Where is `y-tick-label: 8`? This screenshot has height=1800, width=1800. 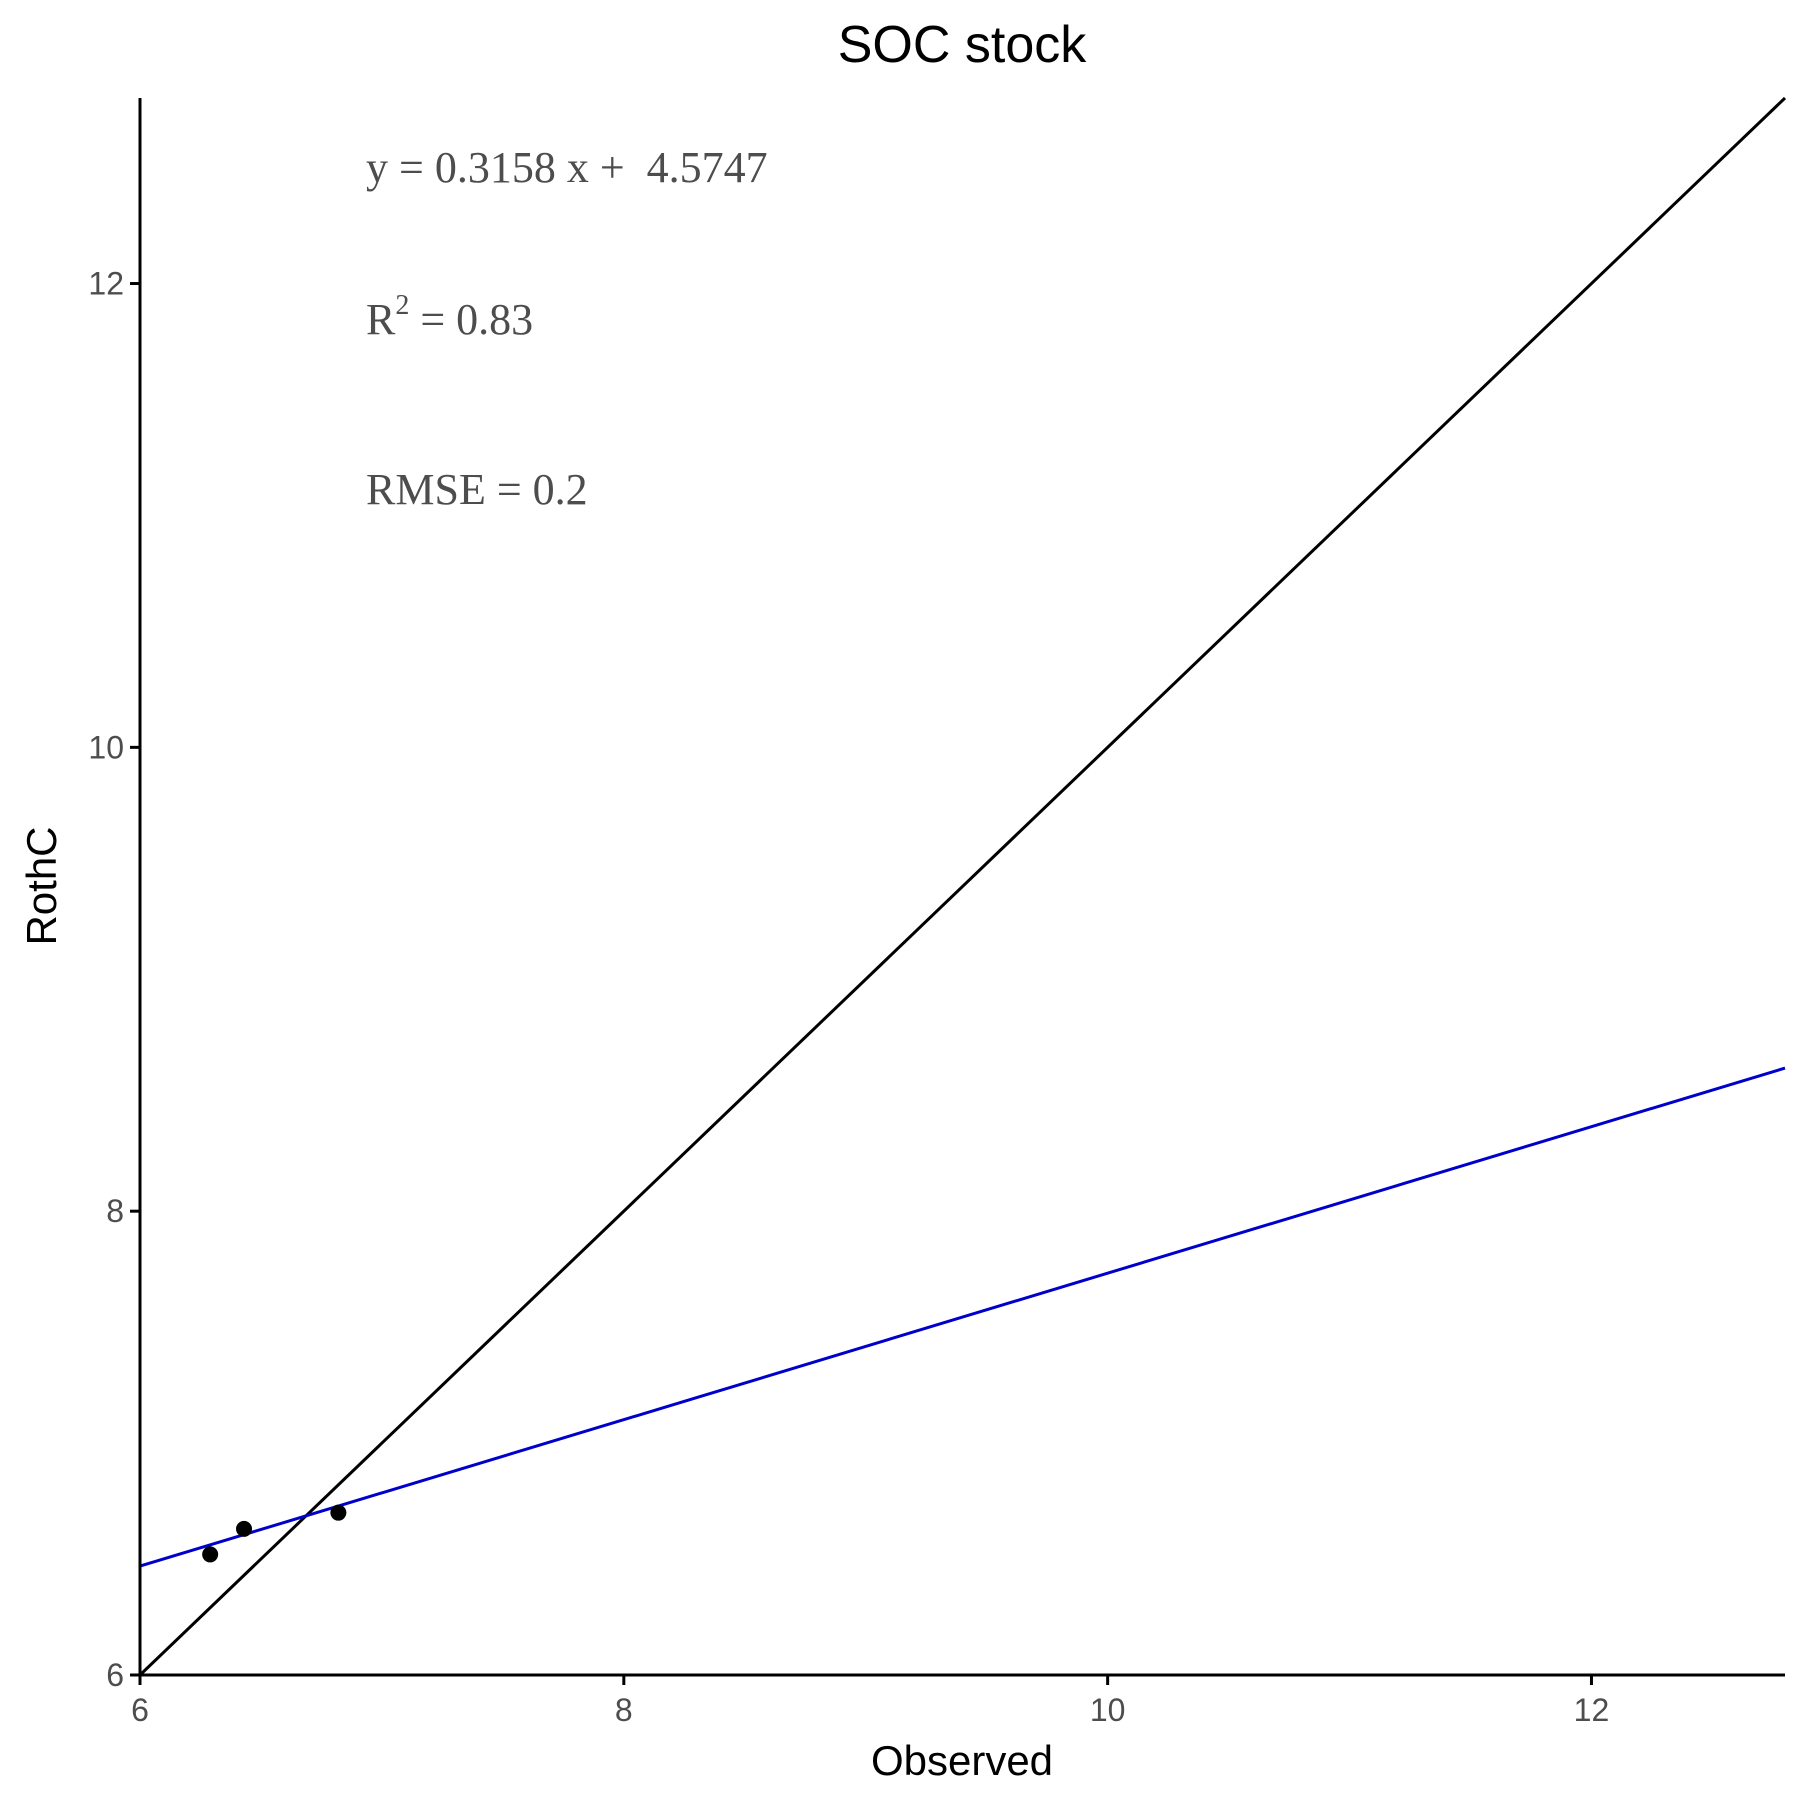 y-tick-label: 8 is located at coordinates (115, 1211).